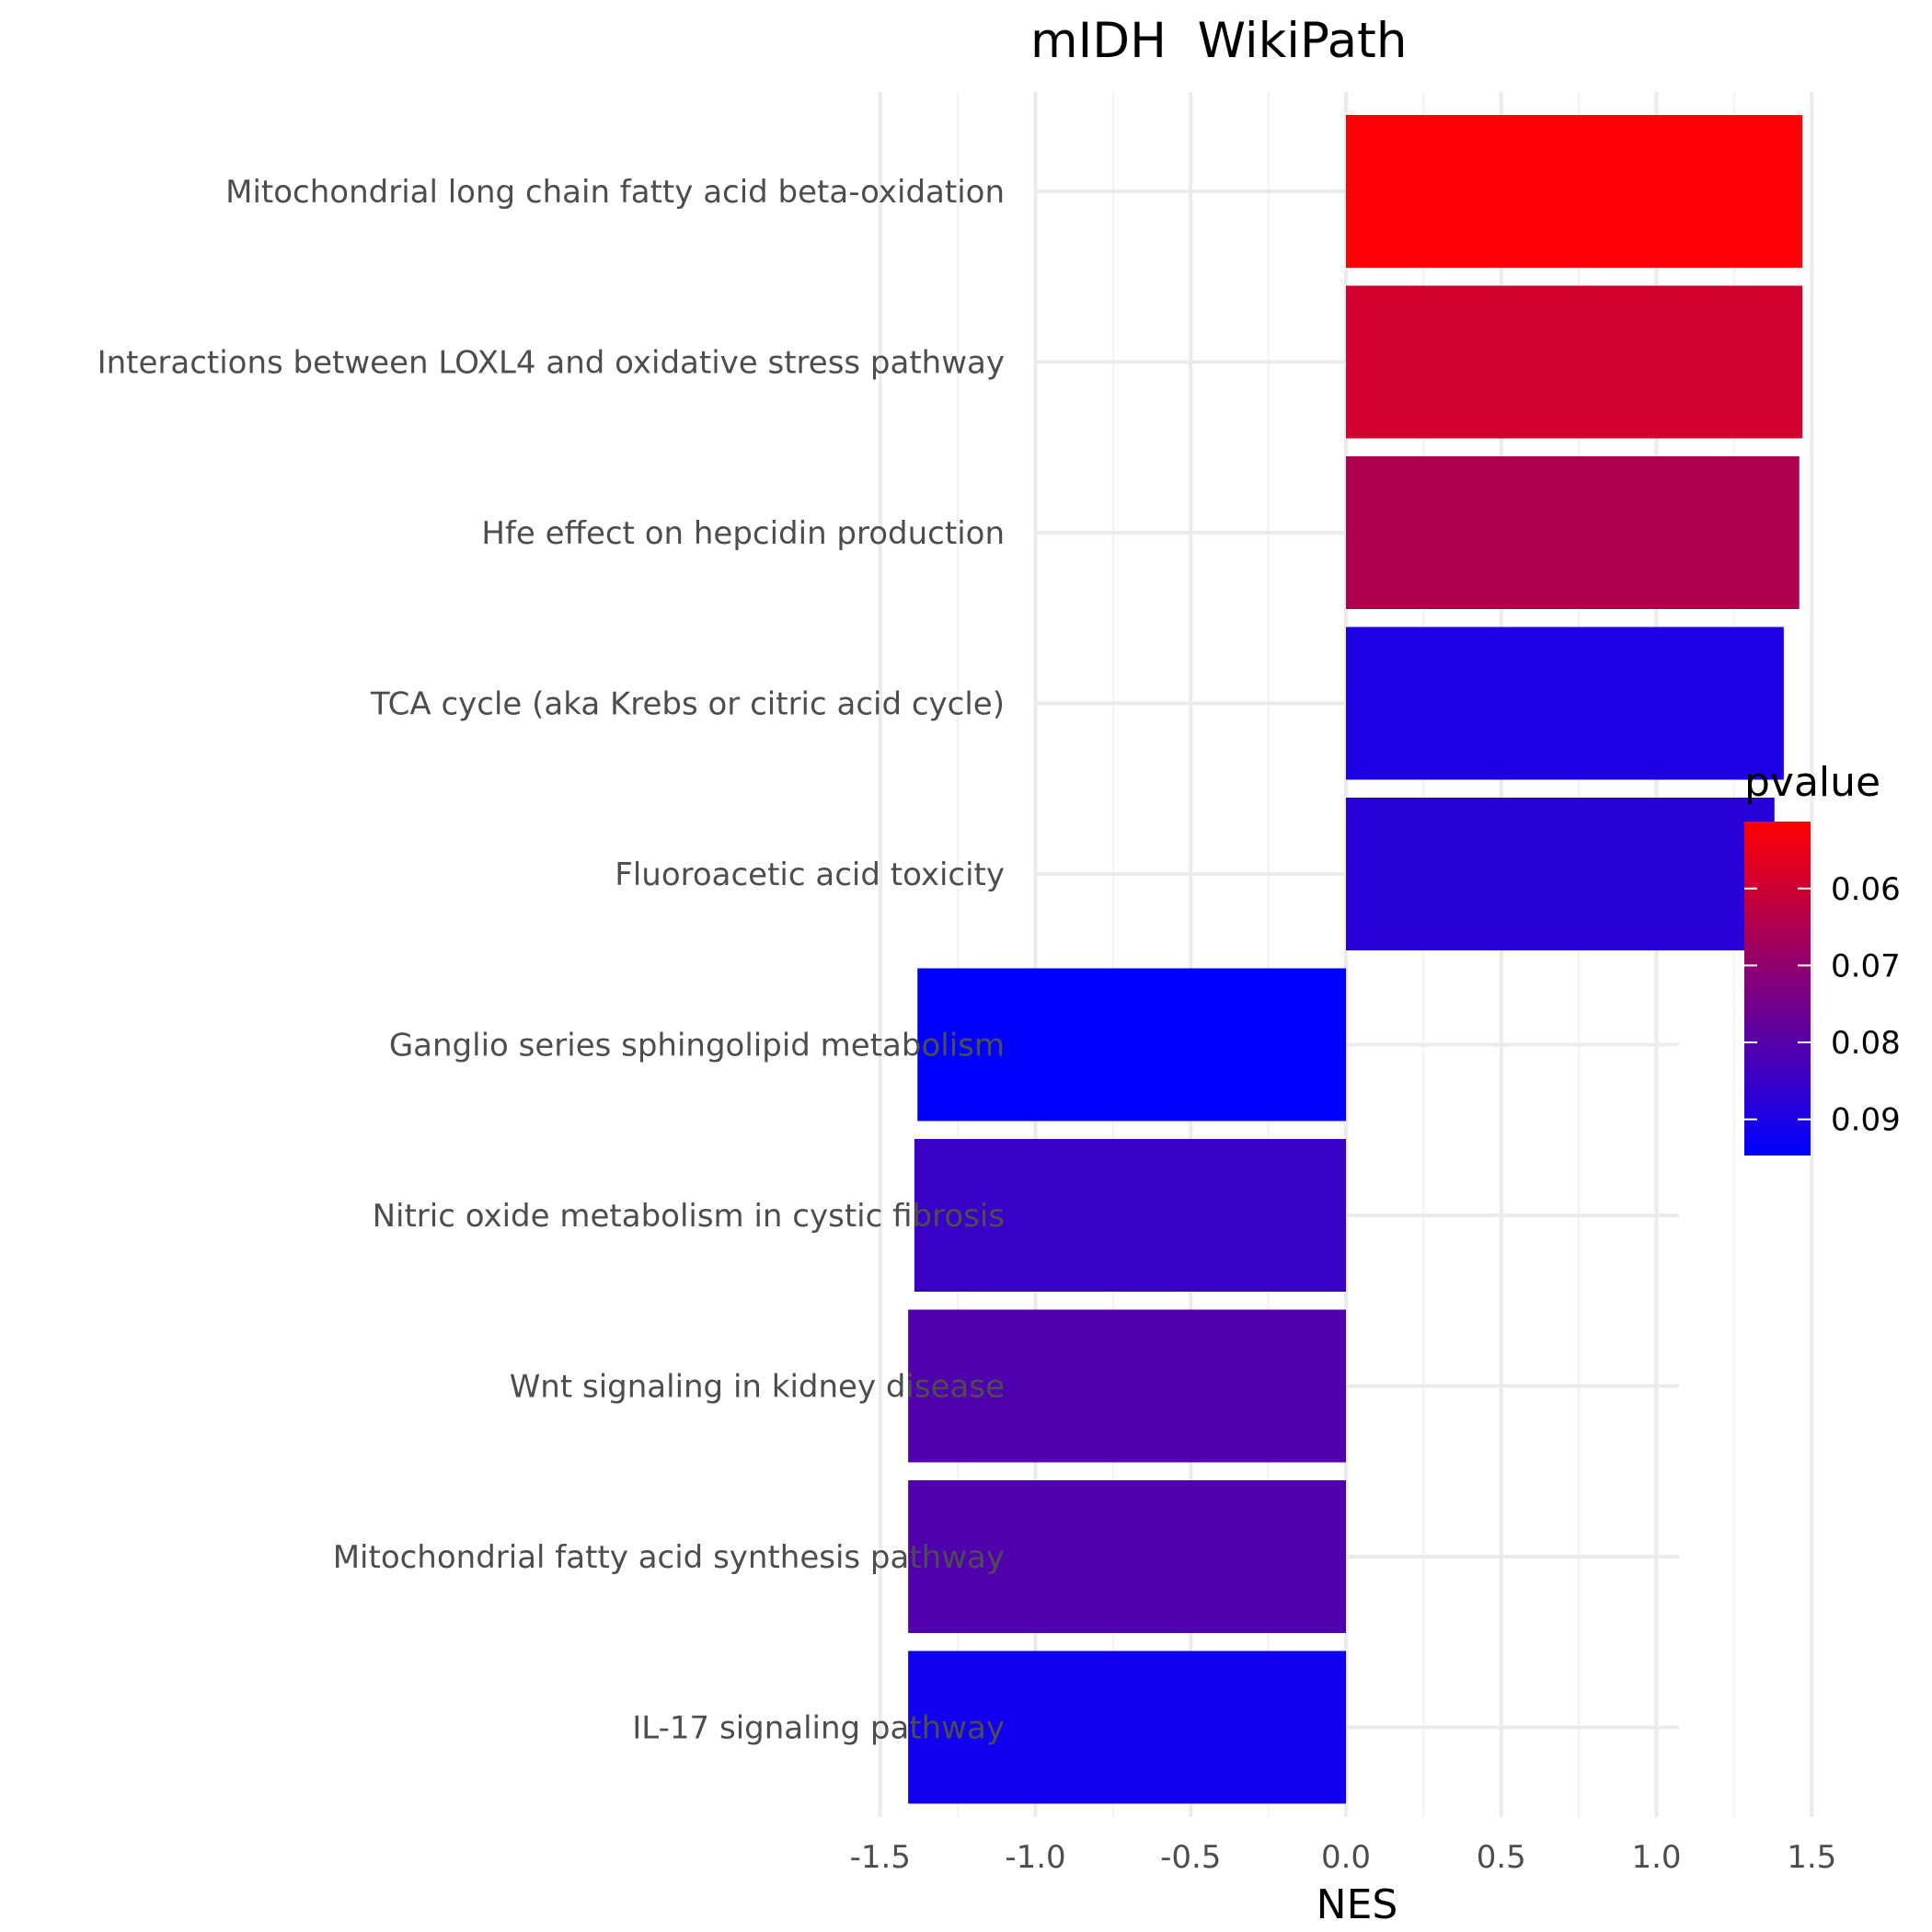  Describe the element at coordinates (1866, 966) in the screenshot. I see `legend-label: 0.07` at that location.